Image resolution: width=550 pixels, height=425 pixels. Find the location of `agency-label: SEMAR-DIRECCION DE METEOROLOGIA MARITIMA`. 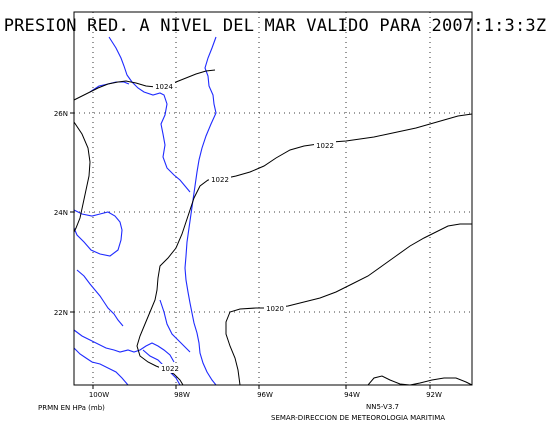

agency-label: SEMAR-DIRECCION DE METEOROLOGIA MARITIMA is located at coordinates (358, 418).